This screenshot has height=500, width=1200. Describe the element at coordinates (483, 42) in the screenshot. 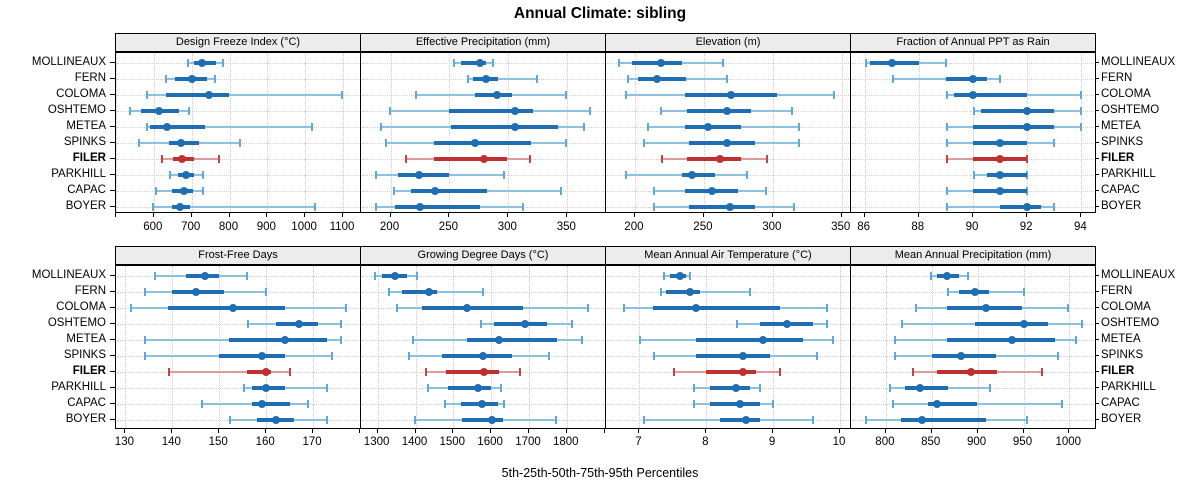

I see `panel-title: Effective Precipitation (mm)` at that location.